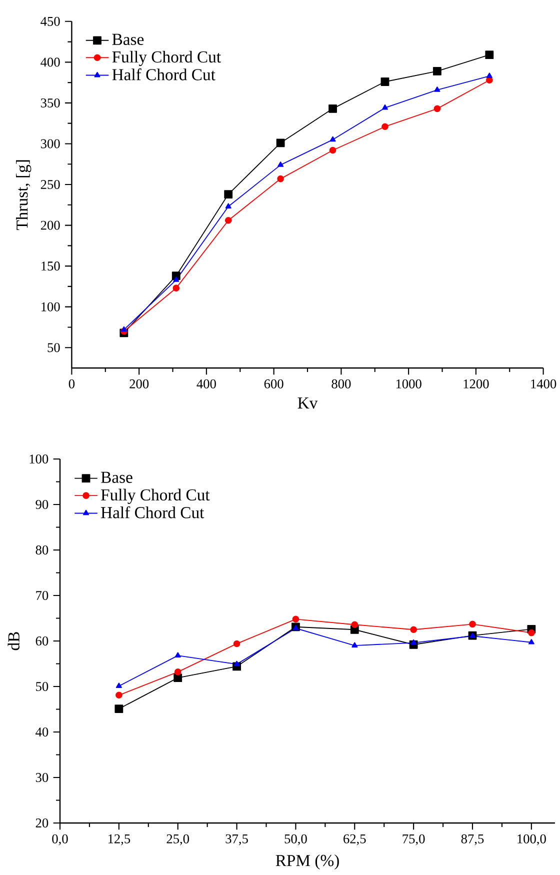  What do you see at coordinates (14, 641) in the screenshot?
I see `y-axis-title: dB` at bounding box center [14, 641].